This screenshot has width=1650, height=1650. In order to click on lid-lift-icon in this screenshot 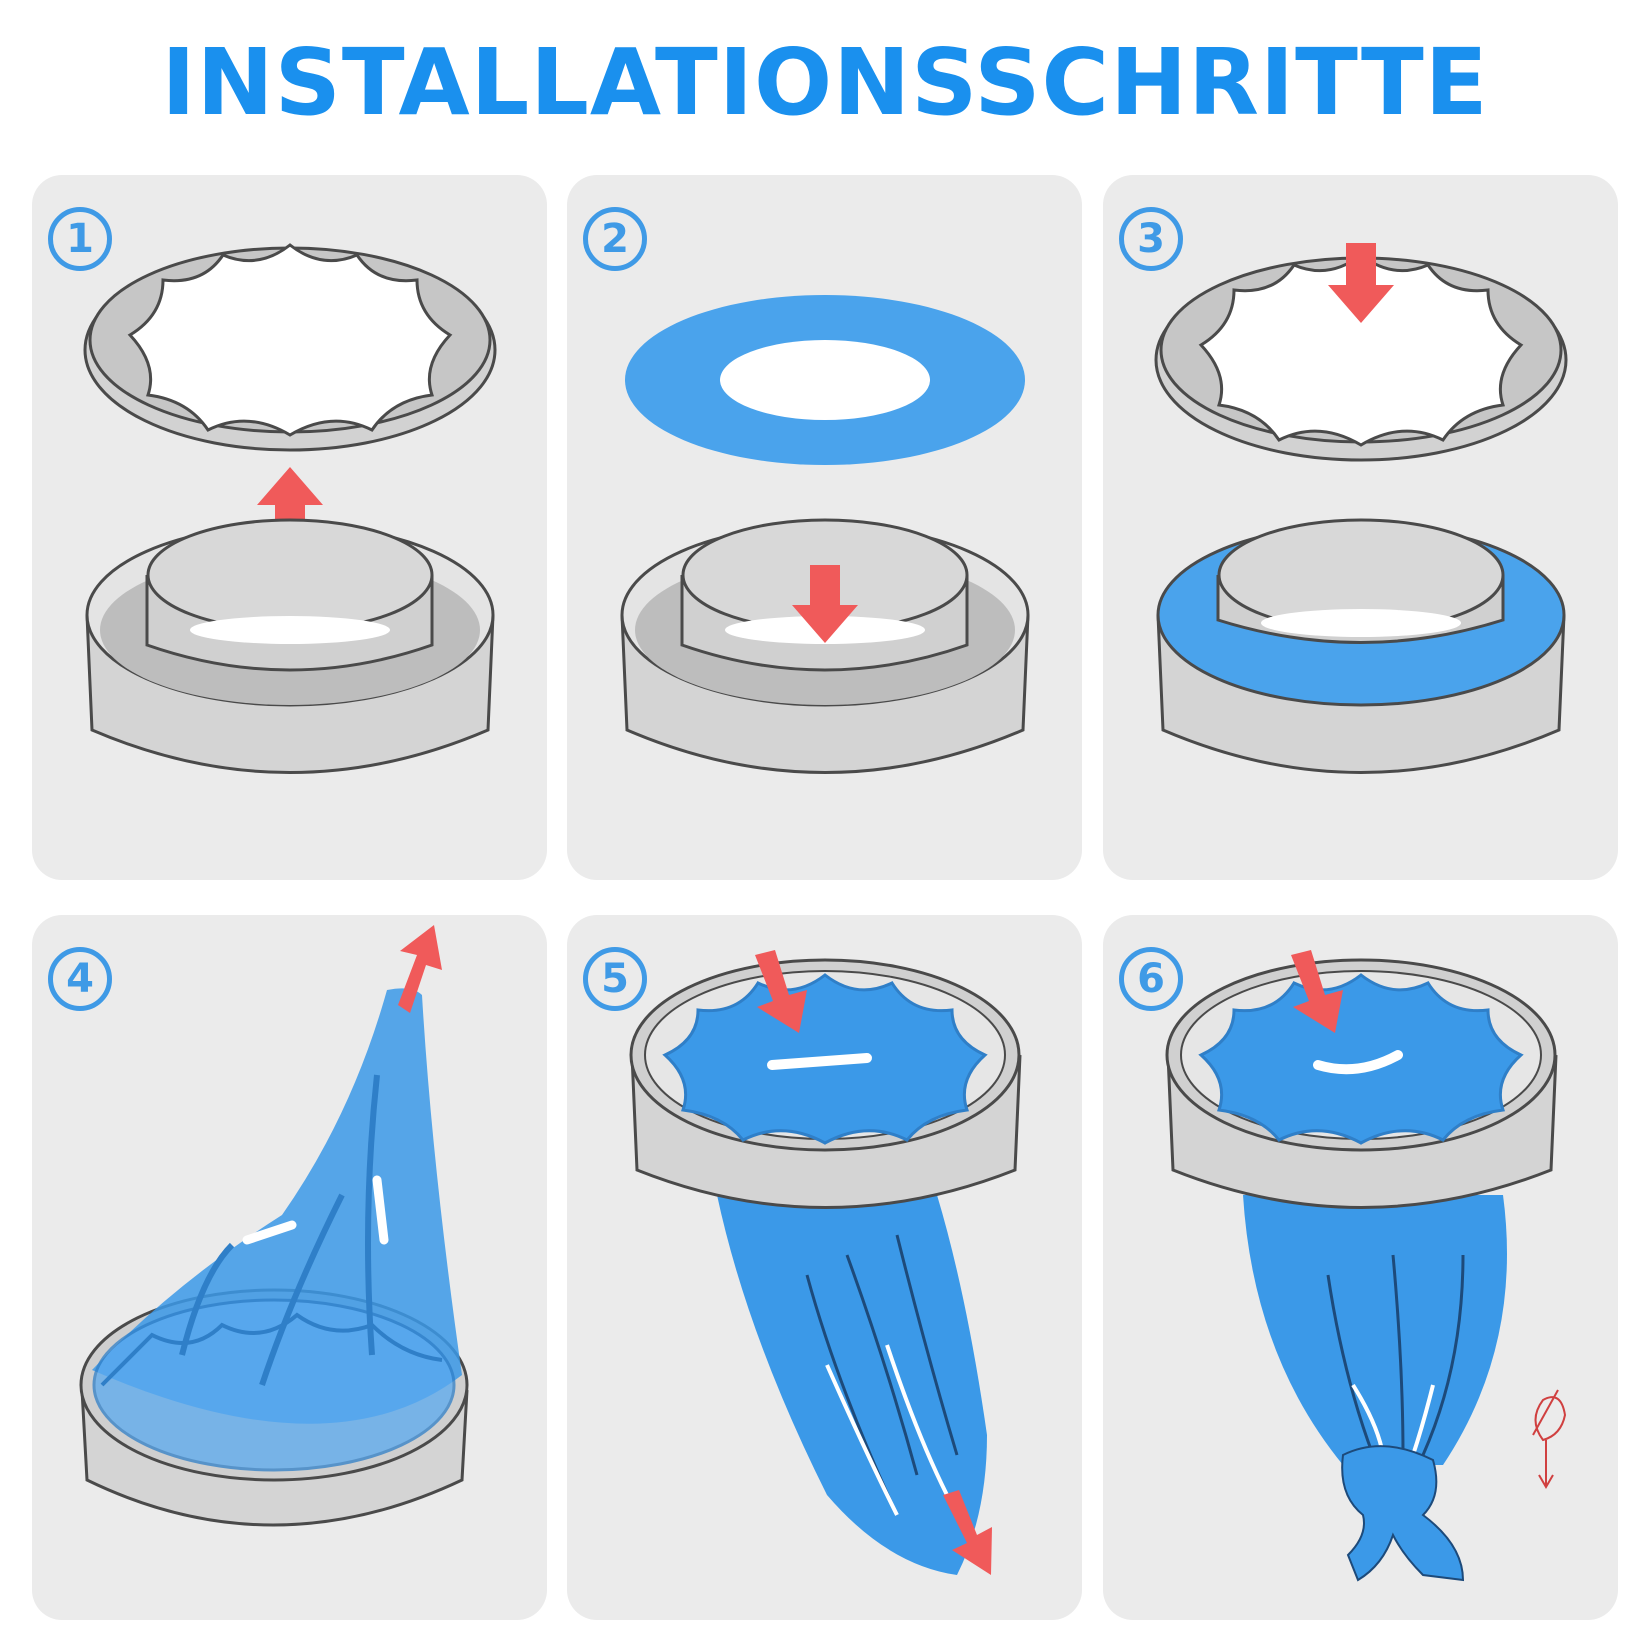, I will do `click(290, 508)`.